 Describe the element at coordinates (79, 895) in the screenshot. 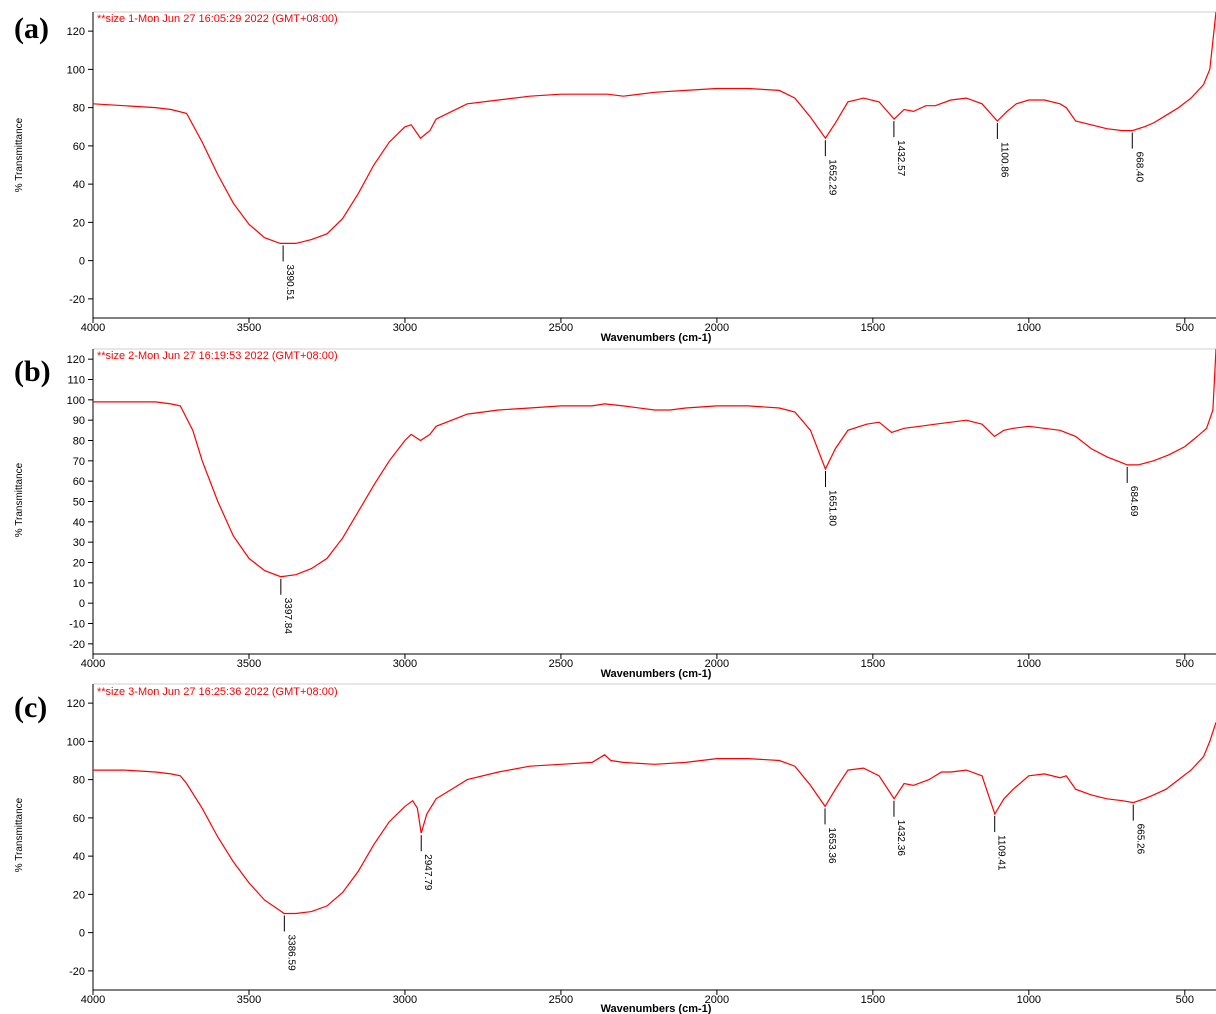

I see `panel-c-y-tick-label: 20` at that location.